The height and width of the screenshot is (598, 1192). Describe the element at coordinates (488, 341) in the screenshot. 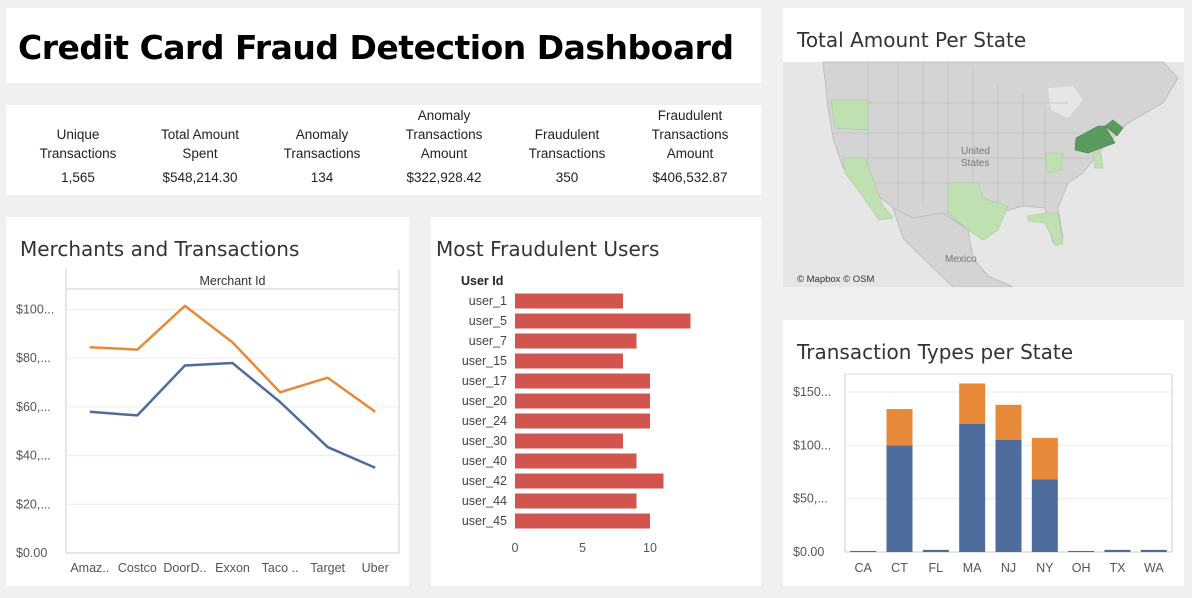

I see `y-tick-label: user_7` at that location.